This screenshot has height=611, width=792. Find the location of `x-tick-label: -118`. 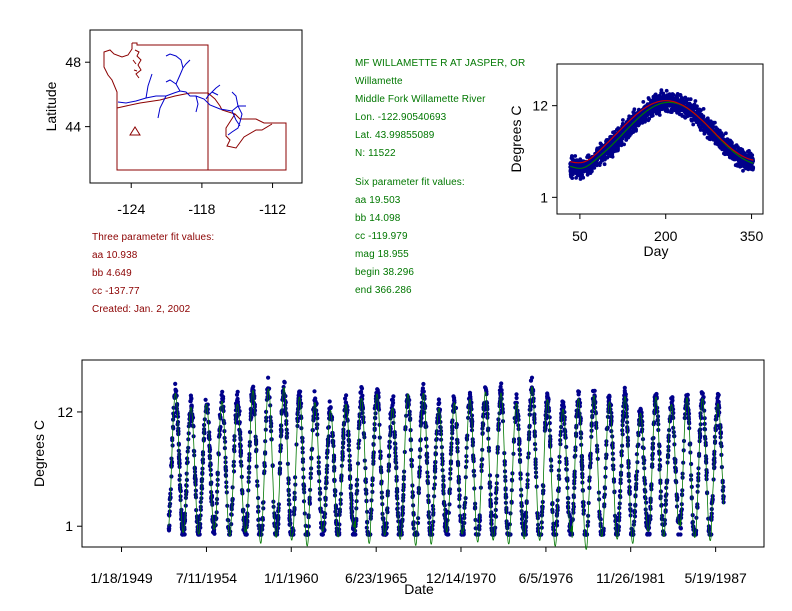

x-tick-label: -118 is located at coordinates (201, 209).